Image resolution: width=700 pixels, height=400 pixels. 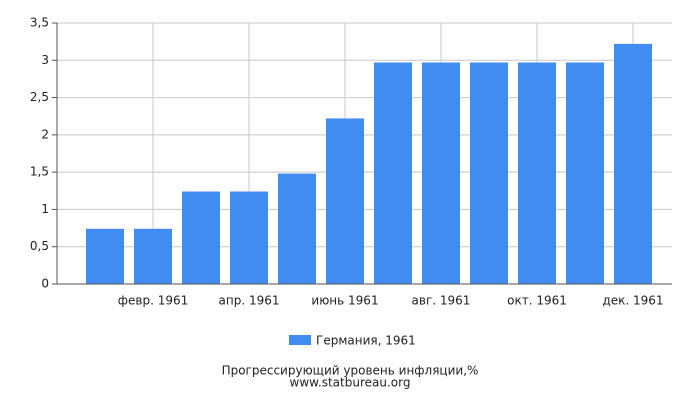 What do you see at coordinates (45, 134) in the screenshot?
I see `y-tick-label: 2` at bounding box center [45, 134].